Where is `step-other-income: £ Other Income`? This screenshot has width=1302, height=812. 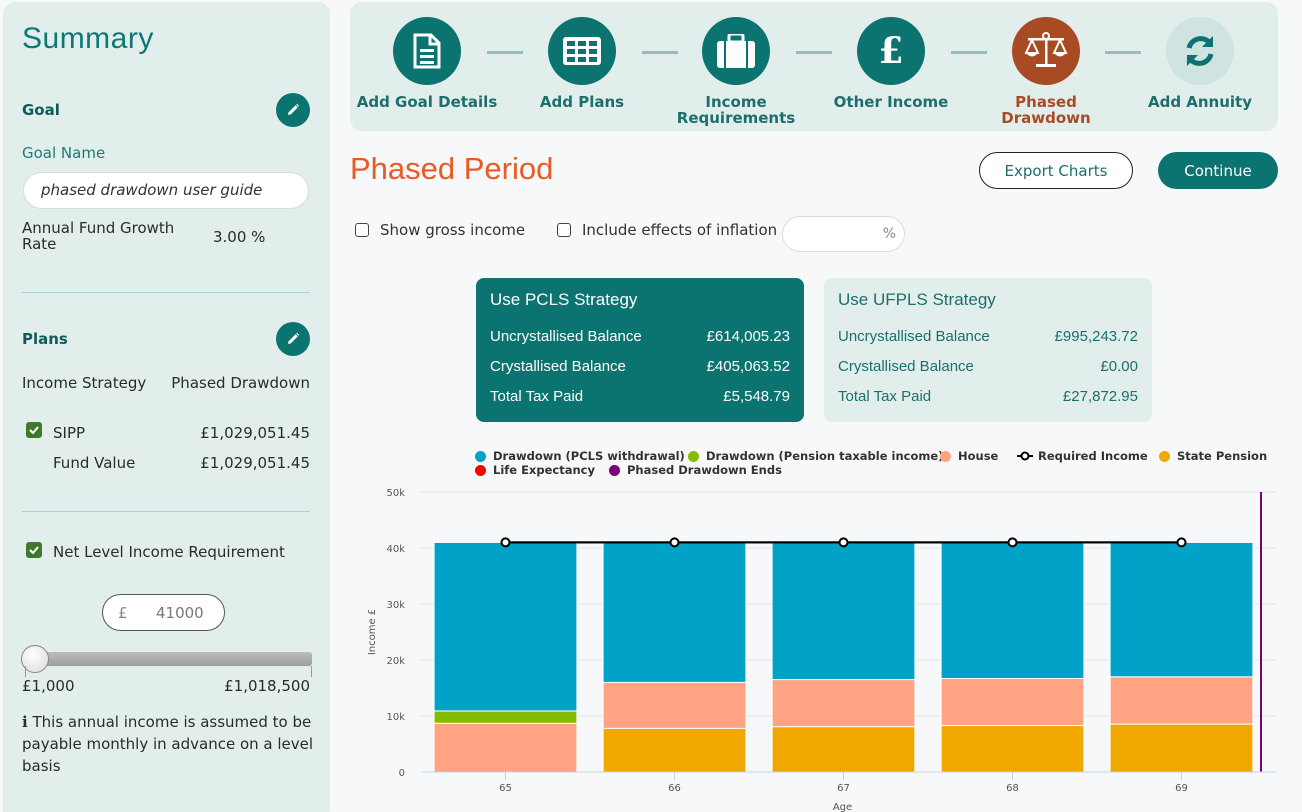
step-other-income: £ Other Income is located at coordinates (891, 63).